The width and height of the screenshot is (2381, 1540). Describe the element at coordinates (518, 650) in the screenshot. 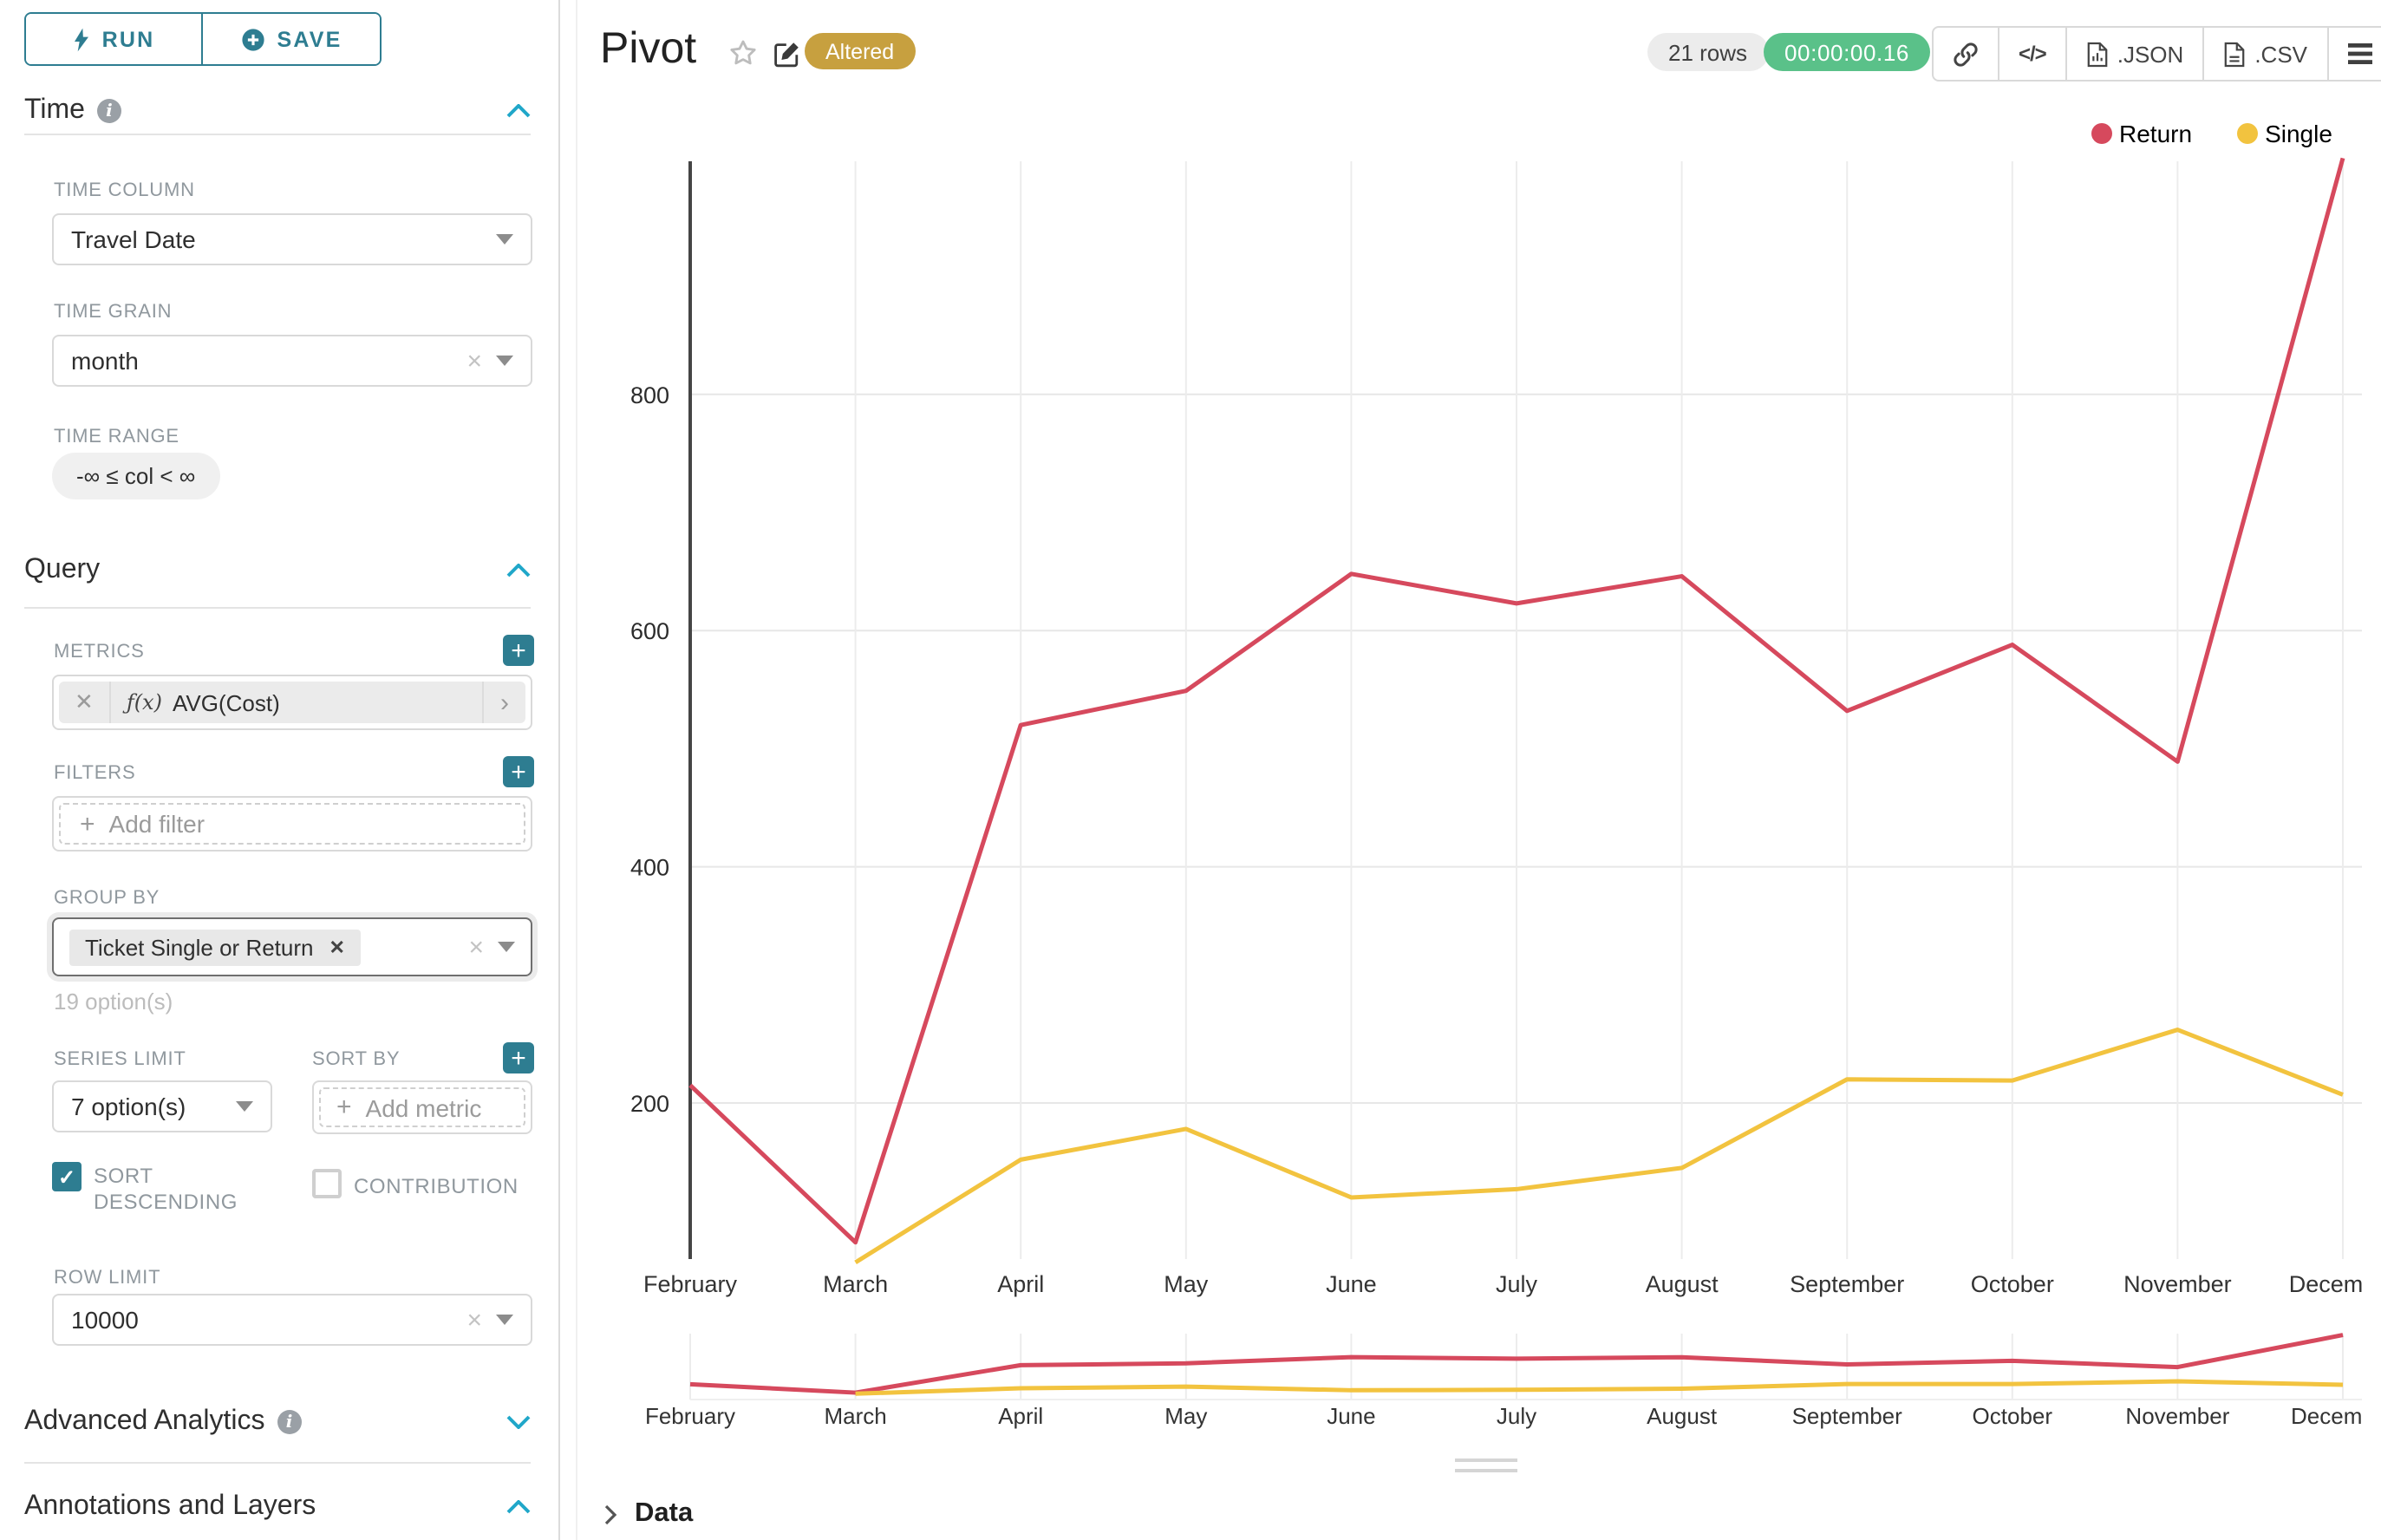

I see `add-metric-plus-button: +` at that location.